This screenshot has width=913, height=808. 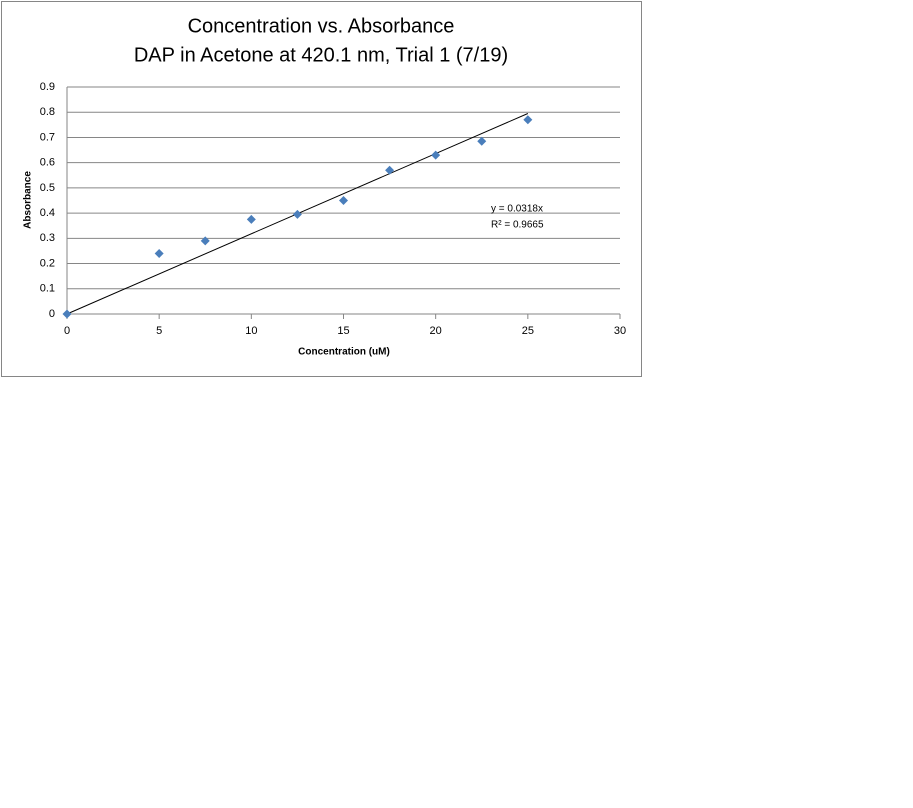 What do you see at coordinates (517, 225) in the screenshot?
I see `trendline-r-squared: R² = 0.9665` at bounding box center [517, 225].